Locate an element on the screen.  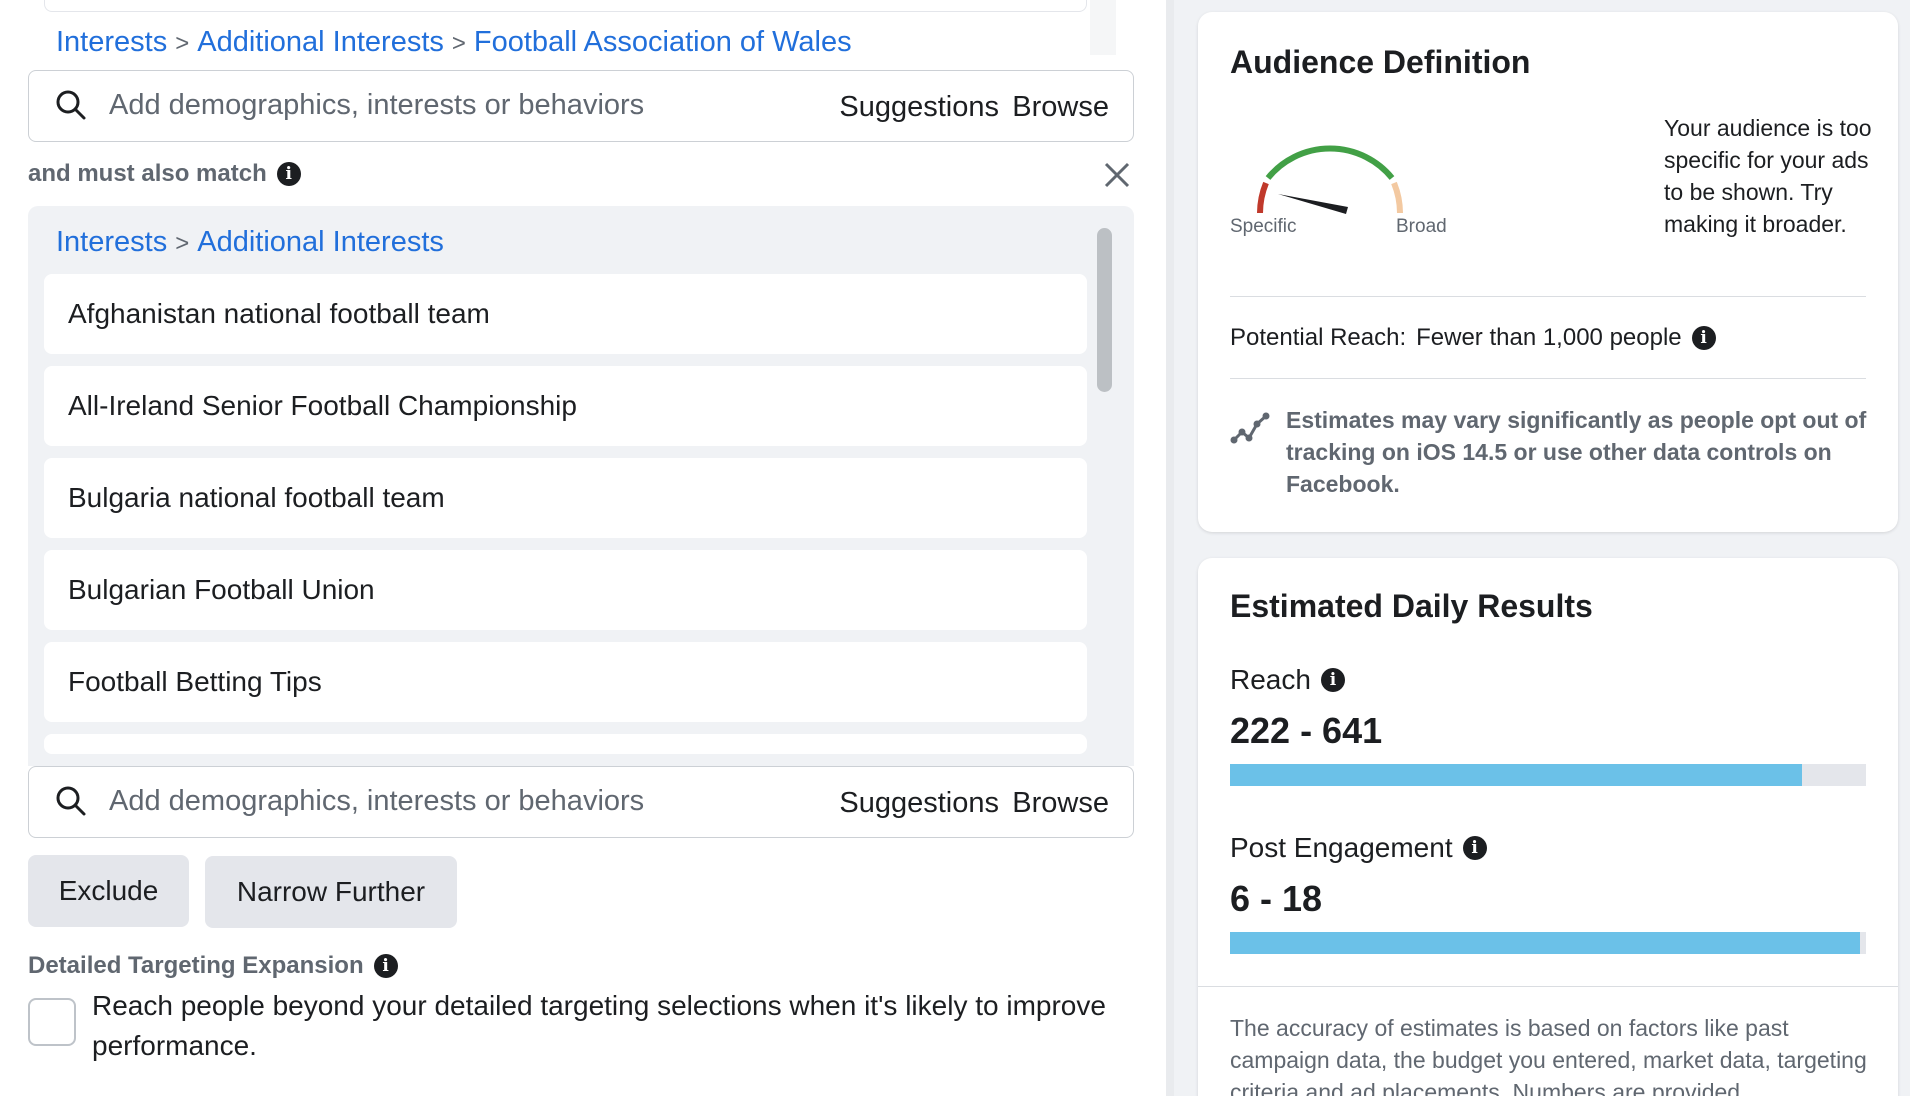
engagement-metric-label: Post Engagement i is located at coordinates (1358, 848).